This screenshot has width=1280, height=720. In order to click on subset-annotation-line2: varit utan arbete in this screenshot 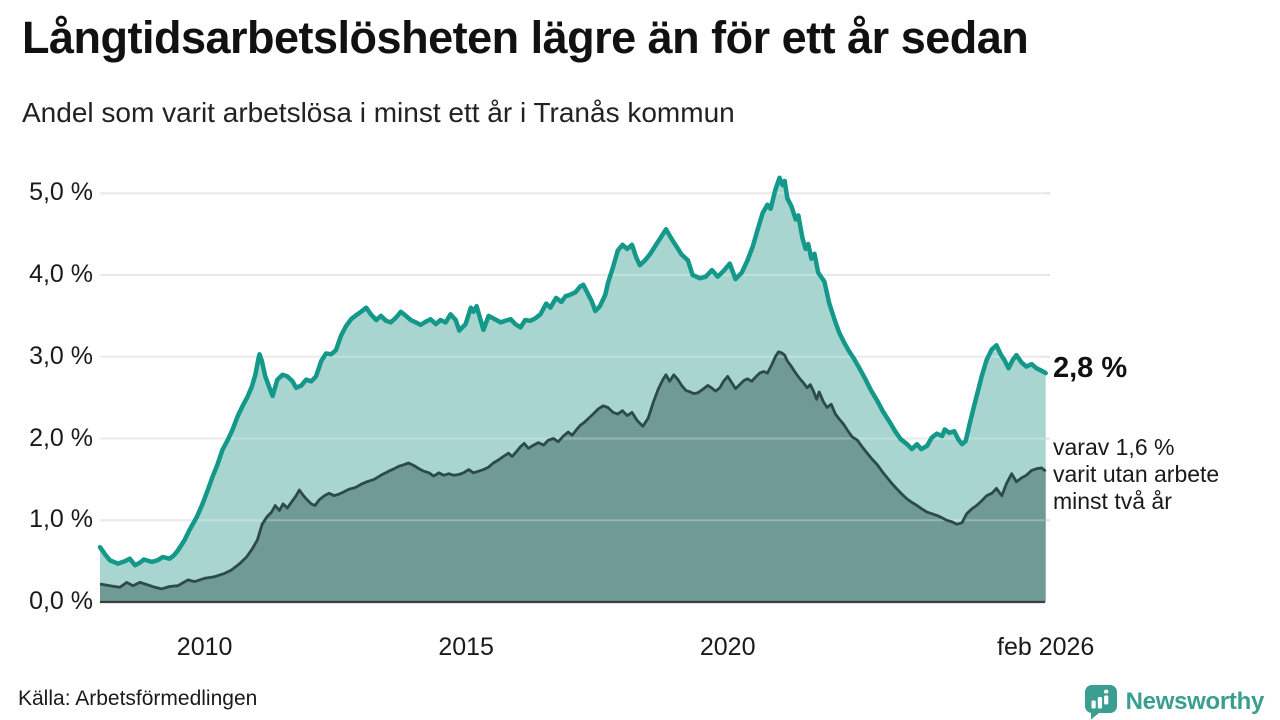, I will do `click(1136, 474)`.